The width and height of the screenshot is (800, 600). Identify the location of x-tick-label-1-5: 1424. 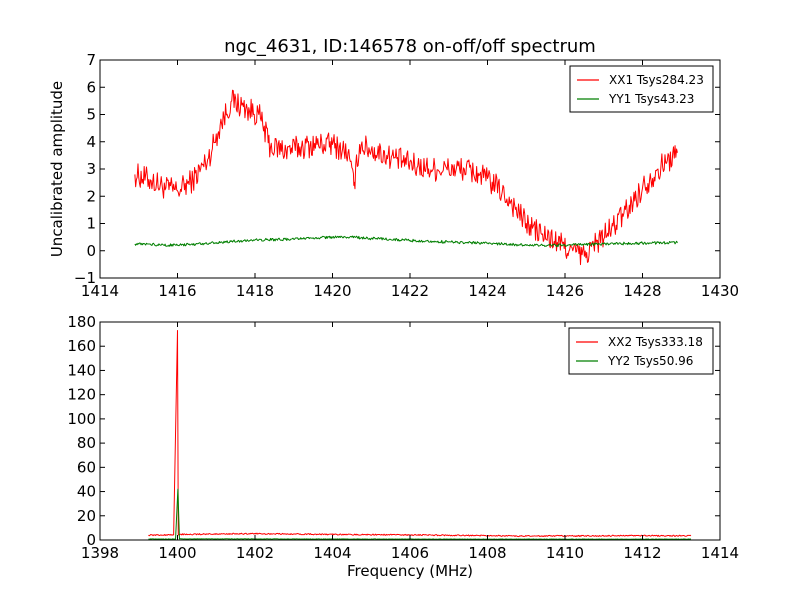
(487, 291).